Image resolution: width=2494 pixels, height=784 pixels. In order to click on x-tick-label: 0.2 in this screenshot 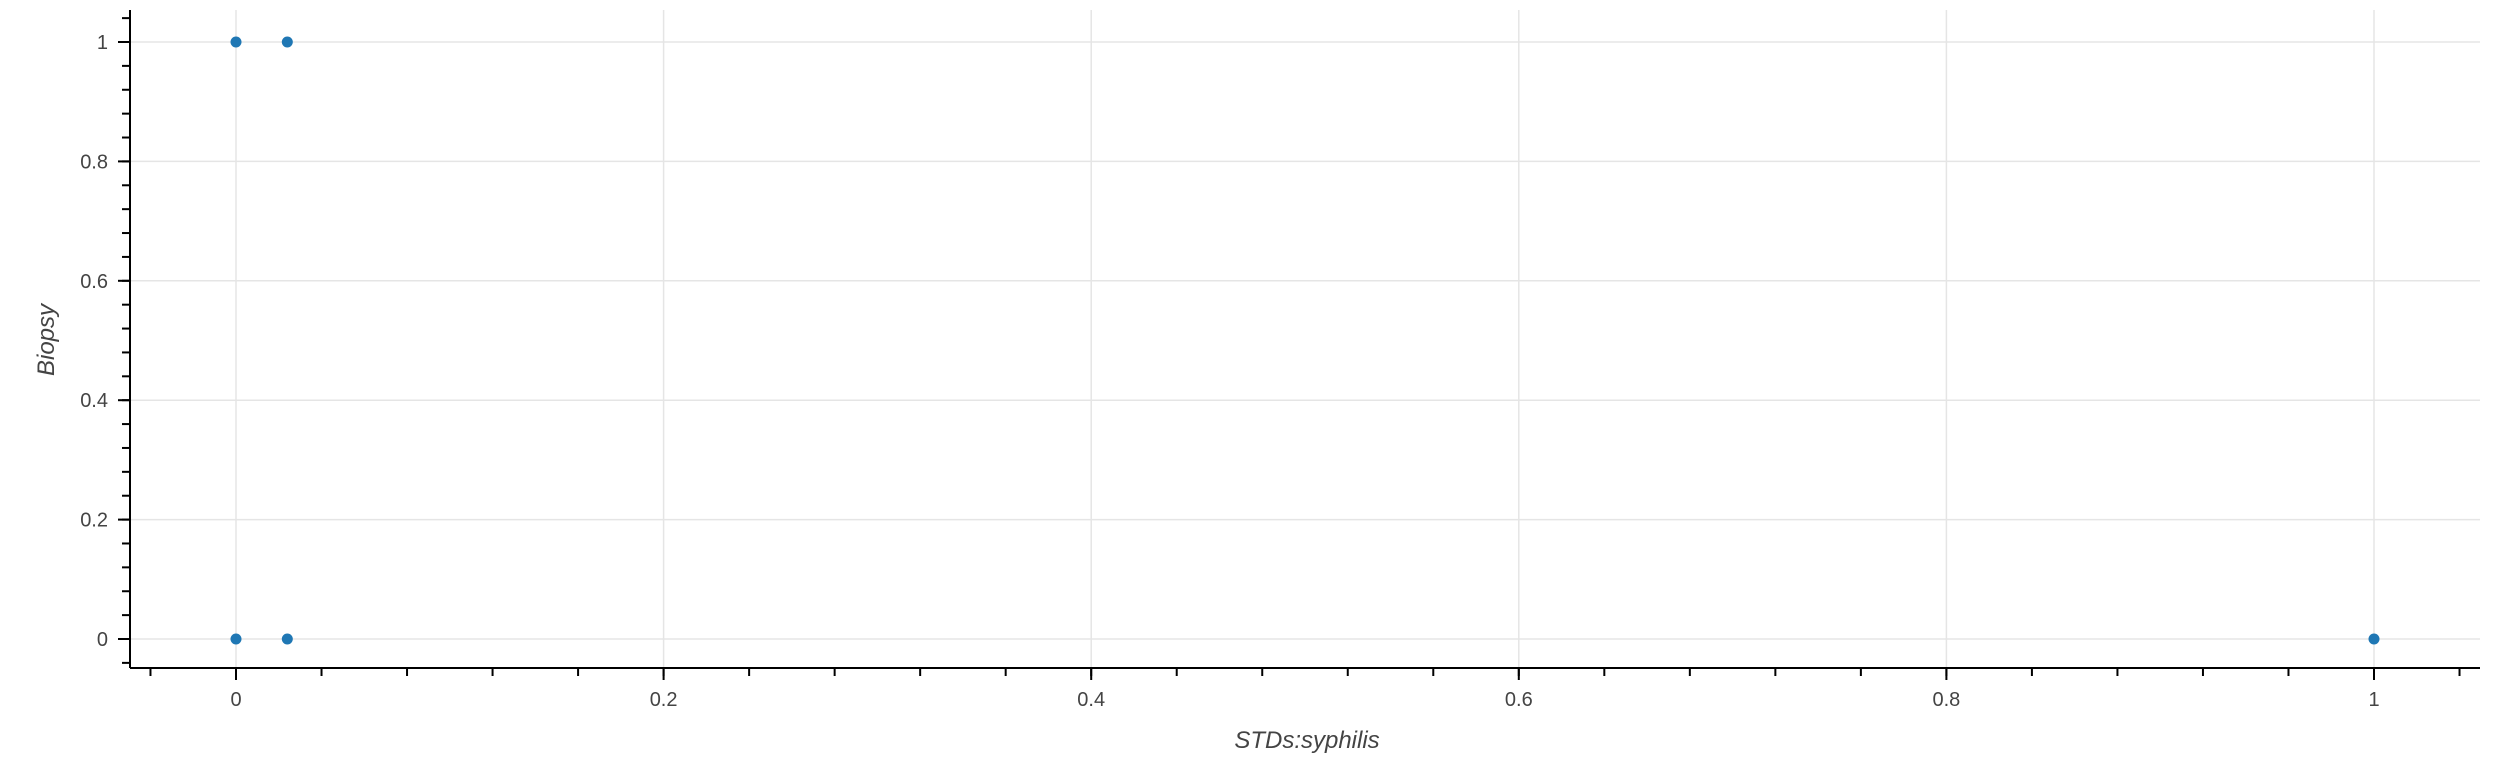, I will do `click(664, 700)`.